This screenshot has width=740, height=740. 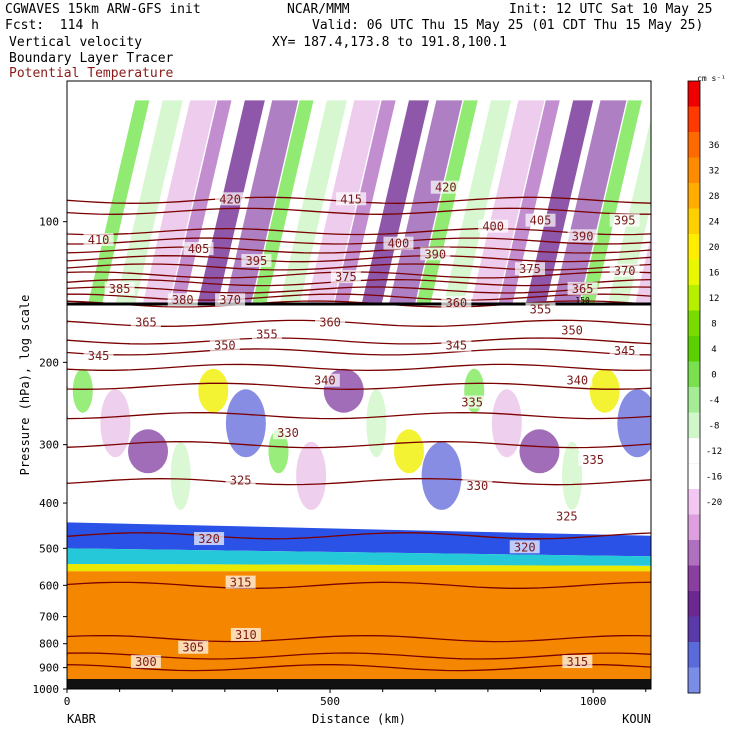 What do you see at coordinates (351, 199) in the screenshot?
I see `theta-label: 415` at bounding box center [351, 199].